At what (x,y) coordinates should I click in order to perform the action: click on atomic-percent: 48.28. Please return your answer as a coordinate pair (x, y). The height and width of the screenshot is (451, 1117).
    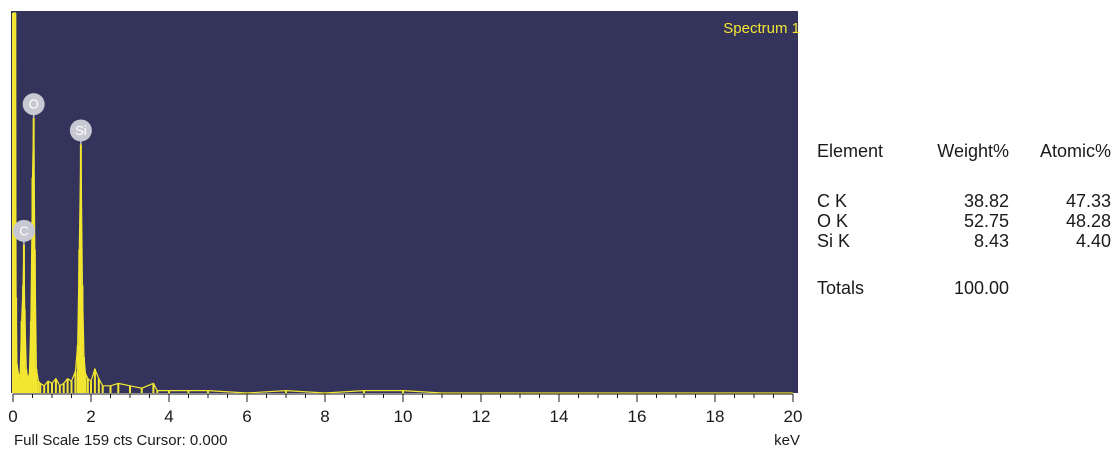
    Looking at the image, I should click on (1088, 221).